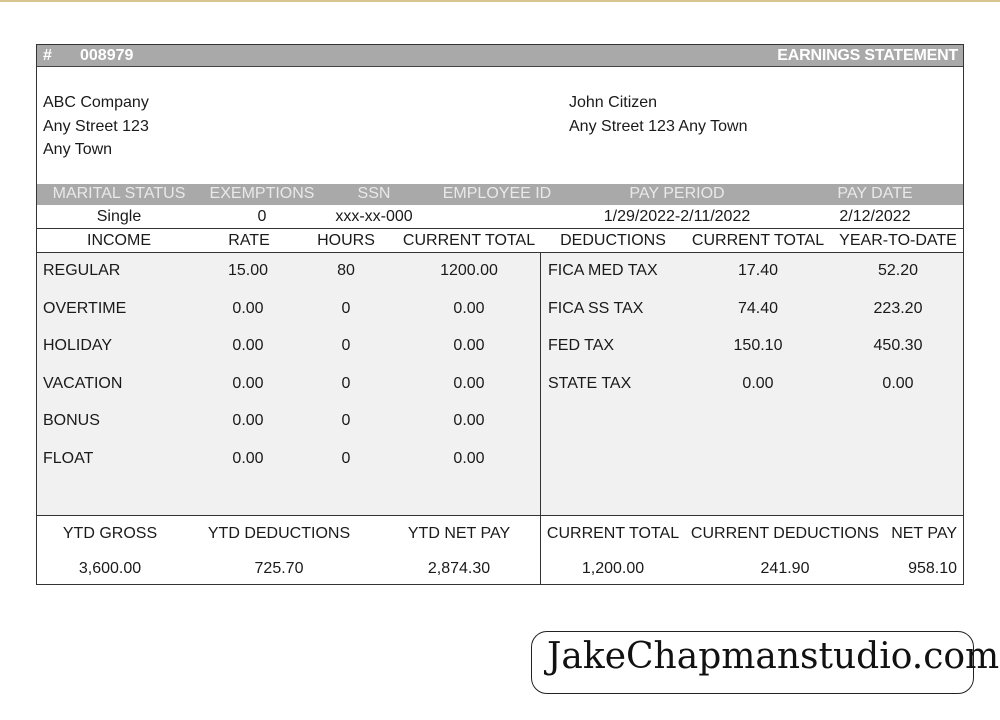  Describe the element at coordinates (279, 568) in the screenshot. I see `ytd-deductions-value: 725.70` at that location.